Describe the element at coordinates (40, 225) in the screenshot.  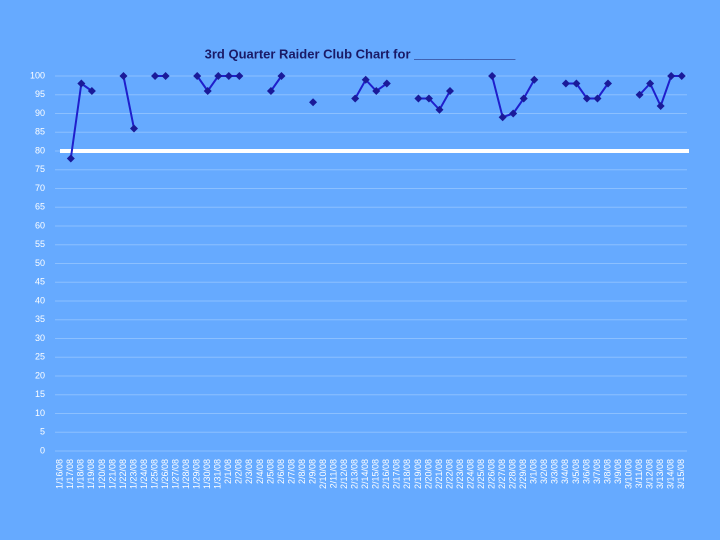
I see `y-tick-label: 60` at that location.